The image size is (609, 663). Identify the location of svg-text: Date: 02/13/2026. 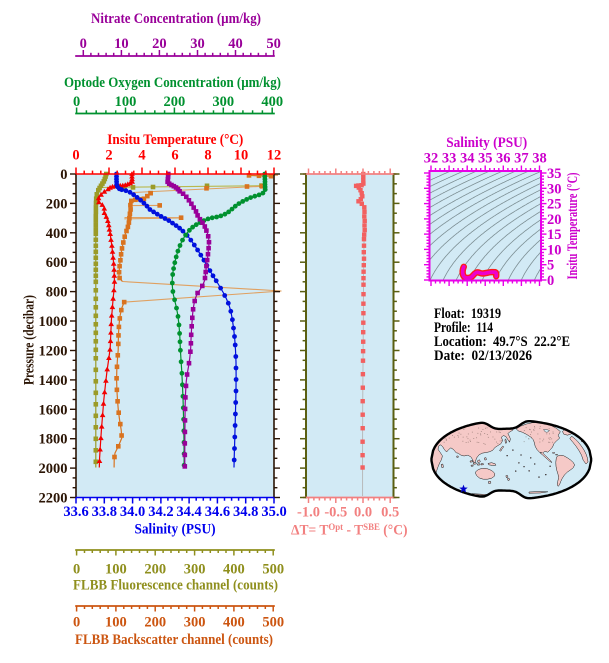
(483, 356).